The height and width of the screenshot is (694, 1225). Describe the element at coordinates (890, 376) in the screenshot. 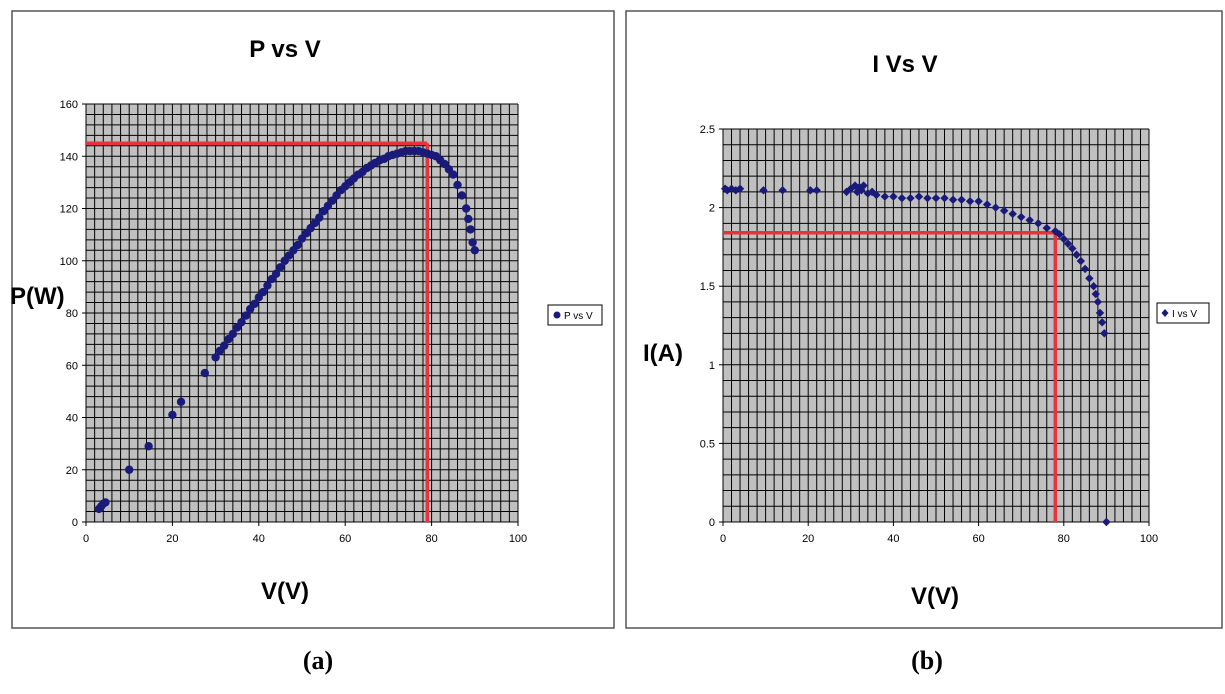

I see `panel-b-reference-lines` at that location.